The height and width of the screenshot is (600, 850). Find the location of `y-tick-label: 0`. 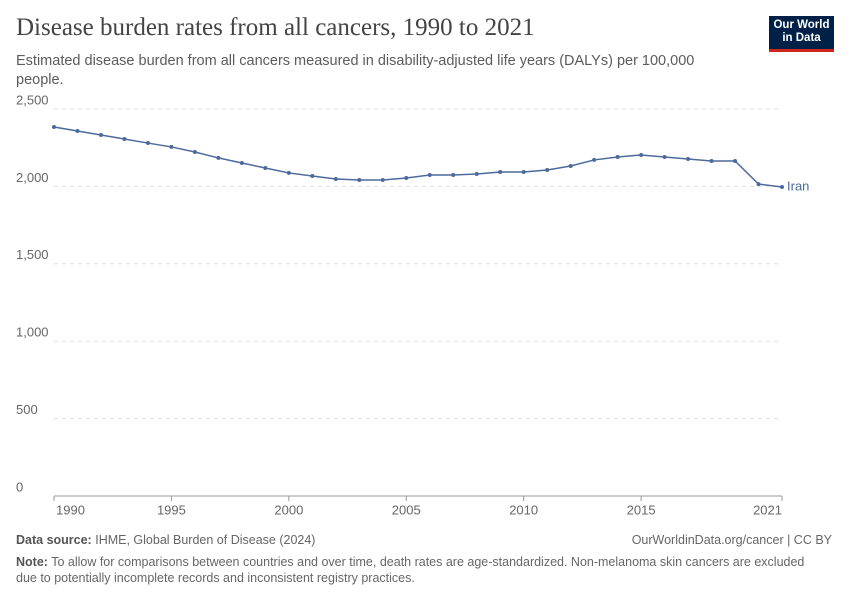

y-tick-label: 0 is located at coordinates (19, 486).